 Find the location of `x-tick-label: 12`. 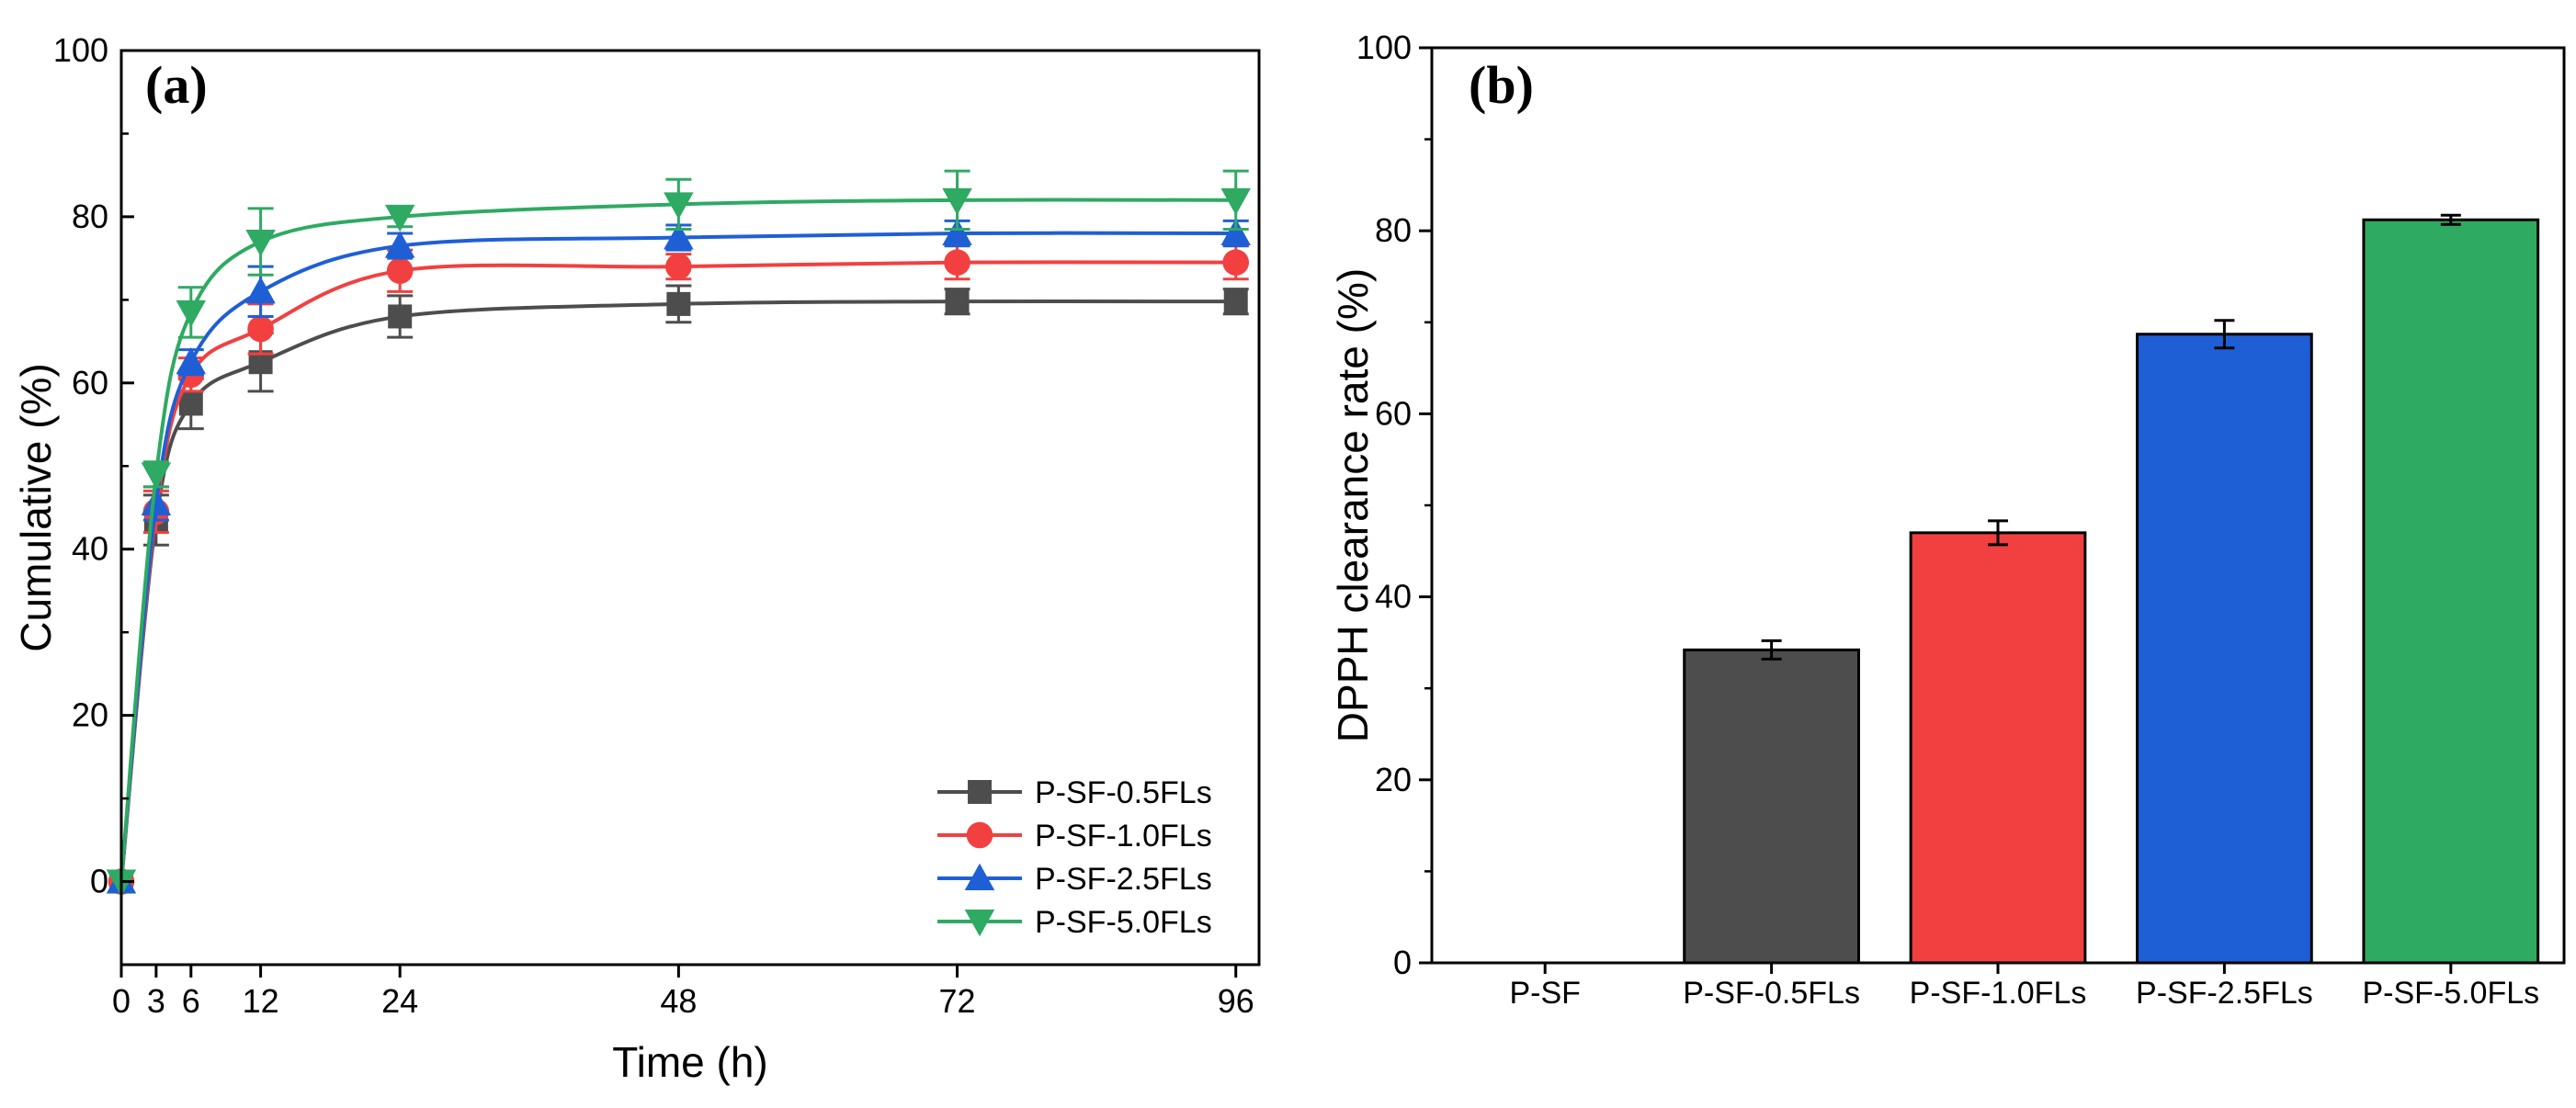

x-tick-label: 12 is located at coordinates (261, 1001).